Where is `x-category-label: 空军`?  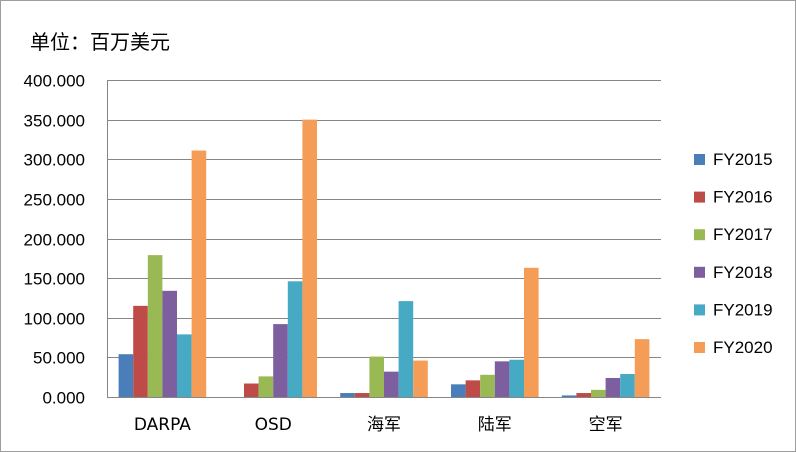
x-category-label: 空军 is located at coordinates (606, 425).